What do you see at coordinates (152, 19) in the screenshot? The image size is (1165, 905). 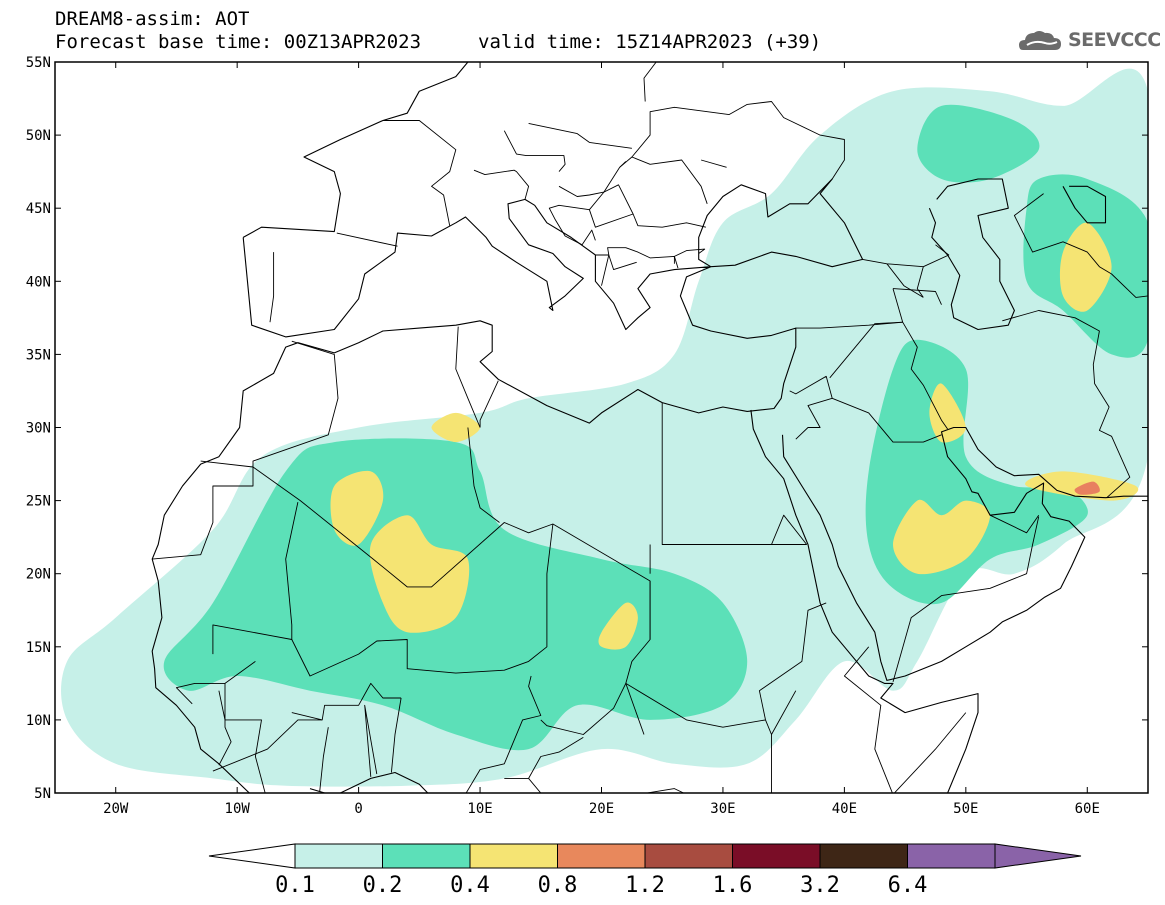 I see `map-title: DREAM8-assim: AOT` at bounding box center [152, 19].